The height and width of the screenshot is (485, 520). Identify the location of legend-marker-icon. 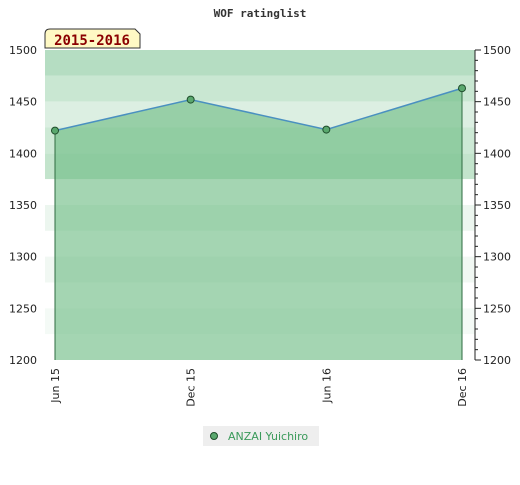
(214, 436).